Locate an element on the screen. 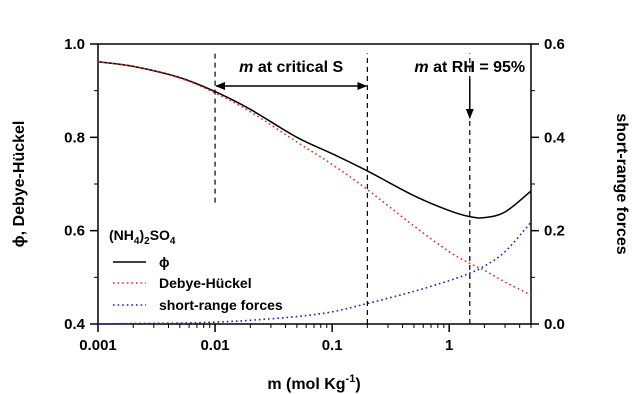 This screenshot has width=641, height=394. annotation-critical-s: m at critical S is located at coordinates (291, 67).